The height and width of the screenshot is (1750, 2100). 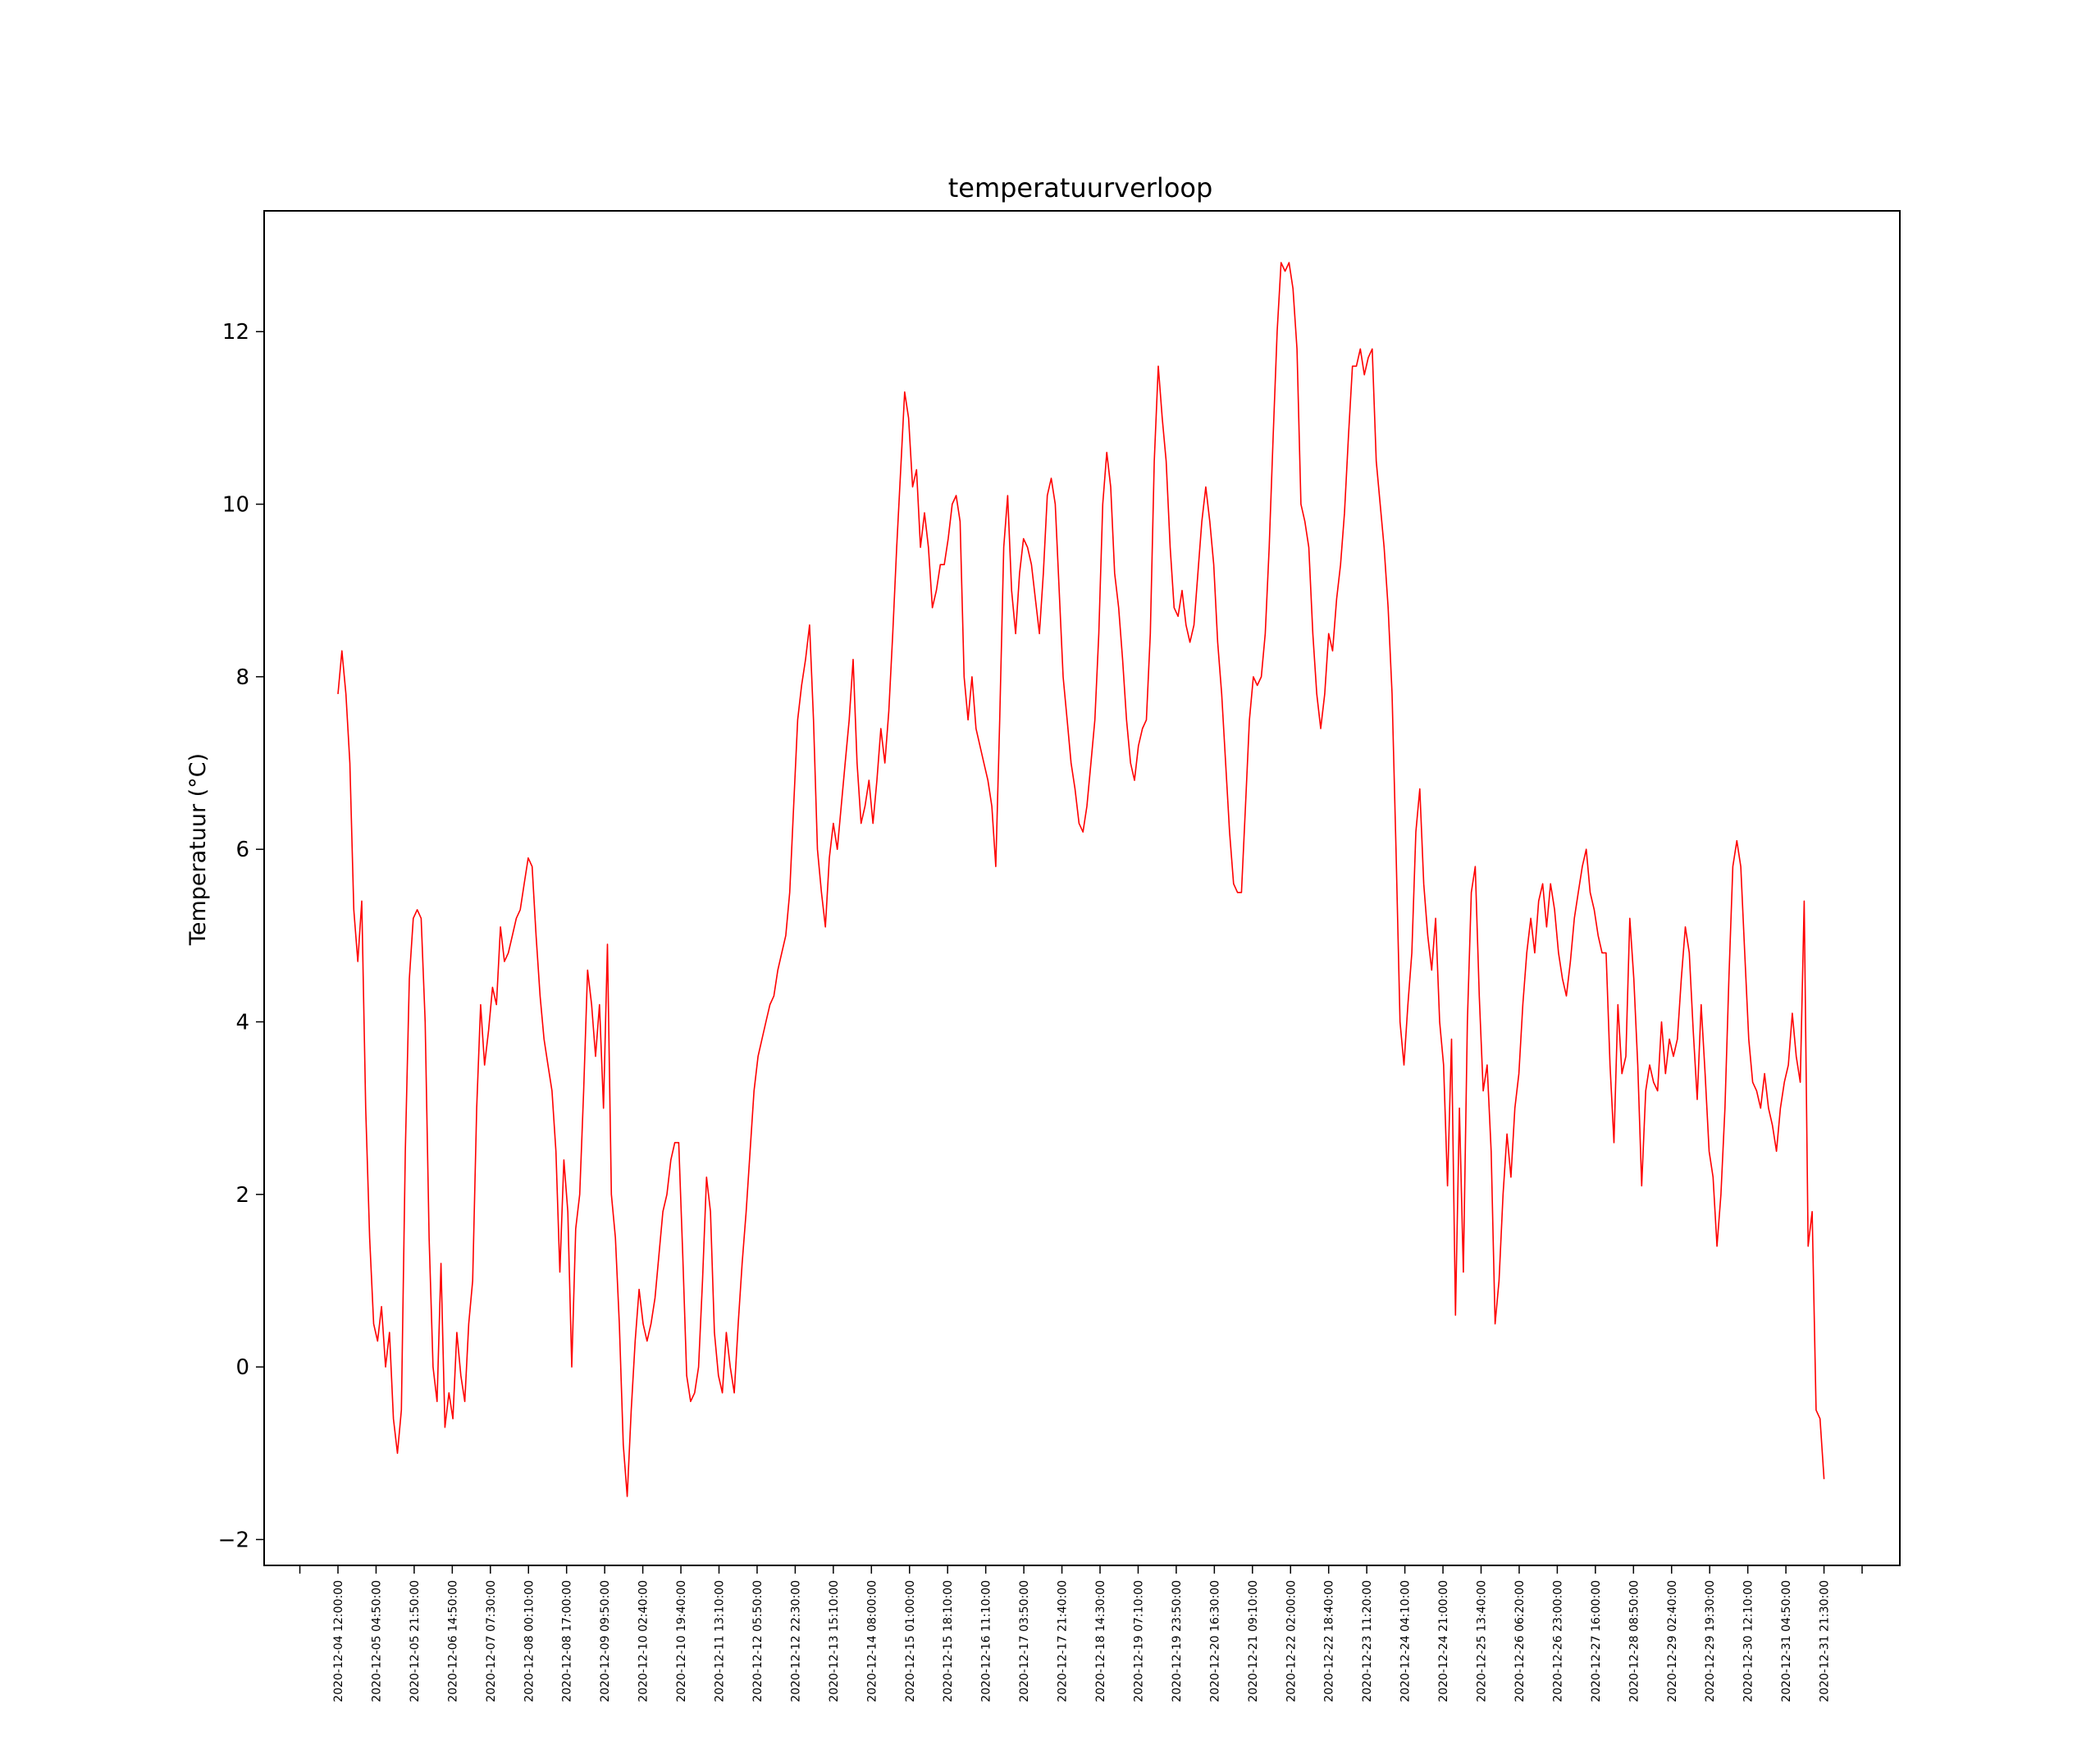 What do you see at coordinates (1635, 1641) in the screenshot?
I see `x-tick-label: 2020-12-28 08:50:00` at bounding box center [1635, 1641].